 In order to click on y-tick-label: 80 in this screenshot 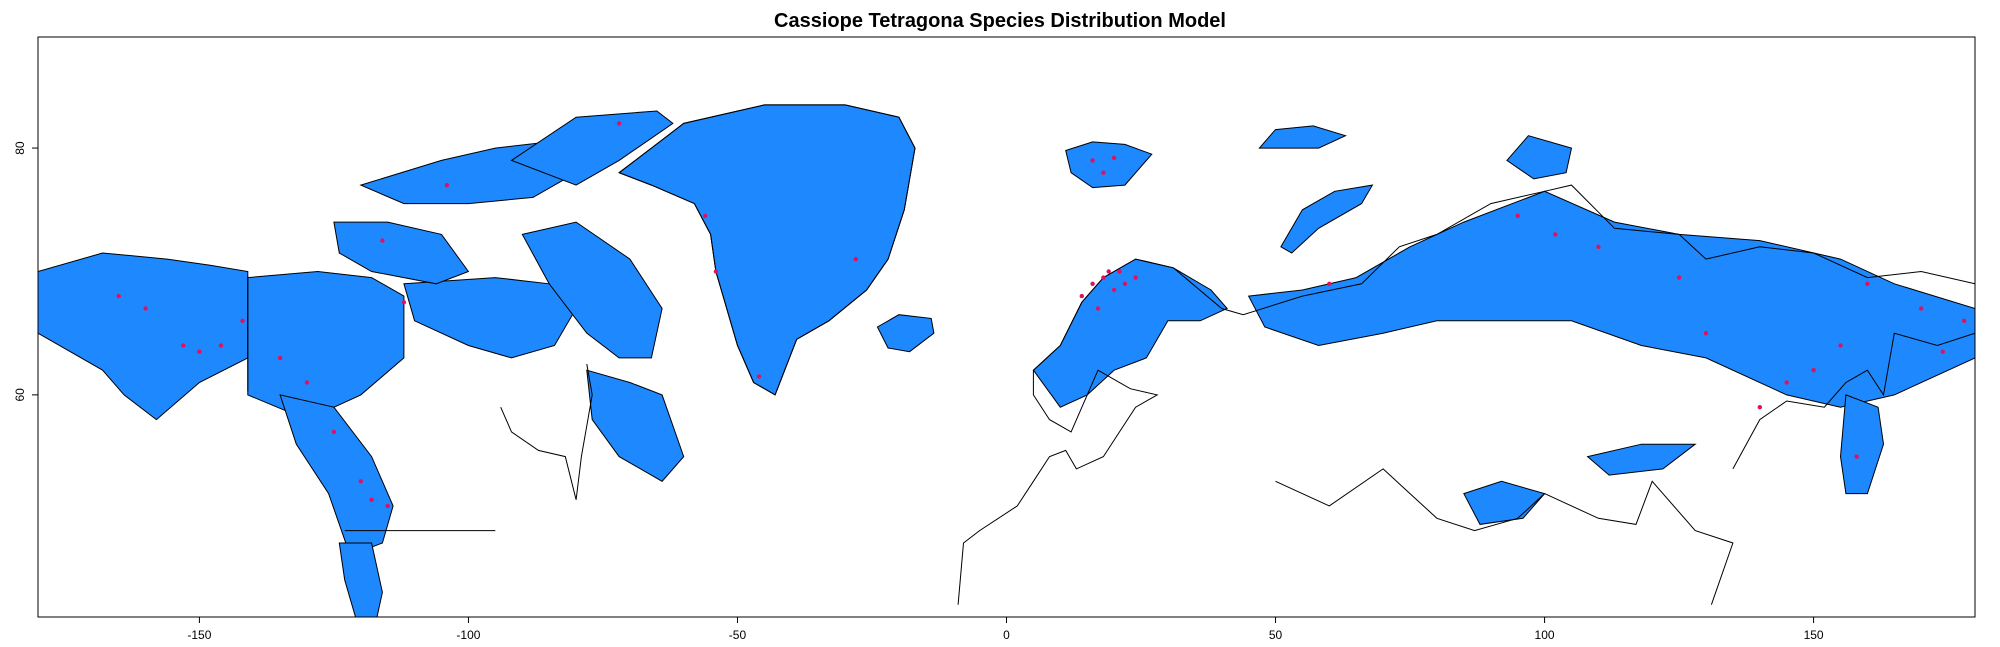, I will do `click(20, 148)`.